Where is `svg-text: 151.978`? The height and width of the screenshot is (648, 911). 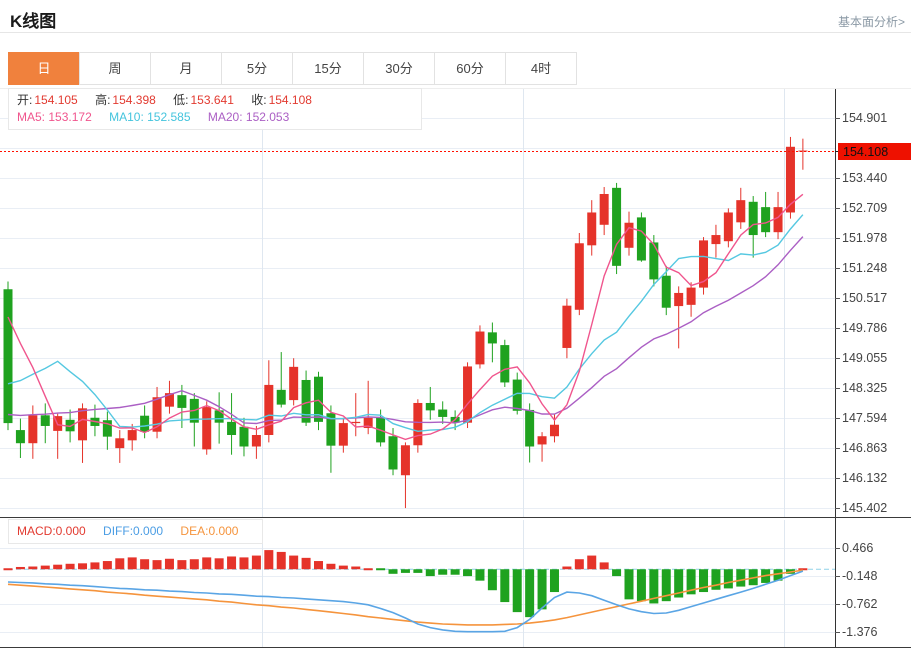 svg-text: 151.978 is located at coordinates (864, 238).